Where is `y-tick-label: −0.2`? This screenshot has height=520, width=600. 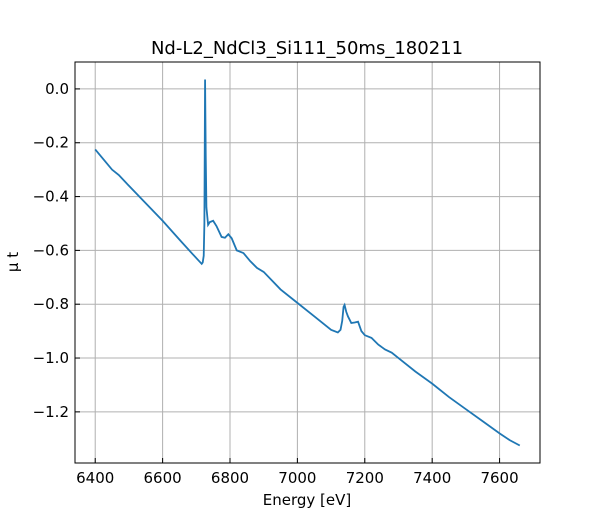
y-tick-label: −0.2 is located at coordinates (51, 143).